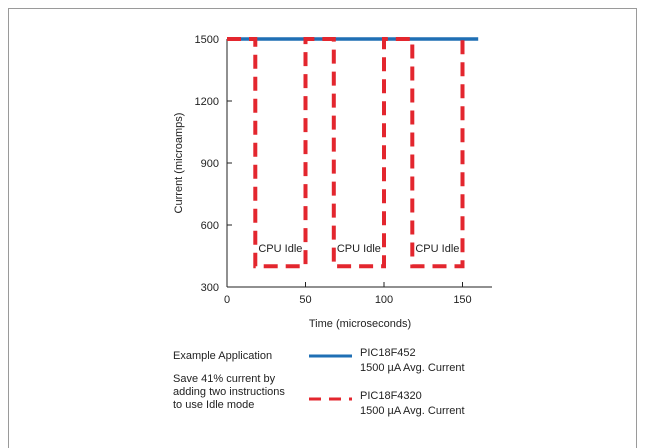 The height and width of the screenshot is (448, 647). I want to click on legend-pic18f4320-name: PIC18F4320, so click(391, 396).